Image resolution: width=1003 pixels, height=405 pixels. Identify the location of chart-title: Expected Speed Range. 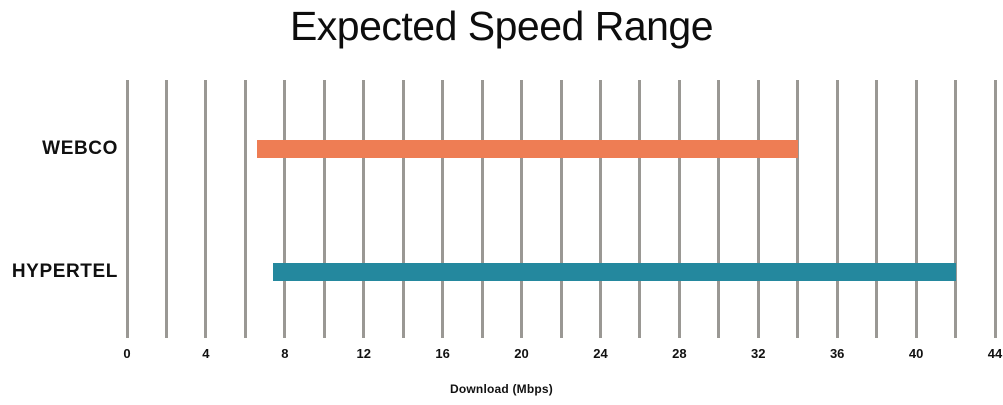
(501, 26).